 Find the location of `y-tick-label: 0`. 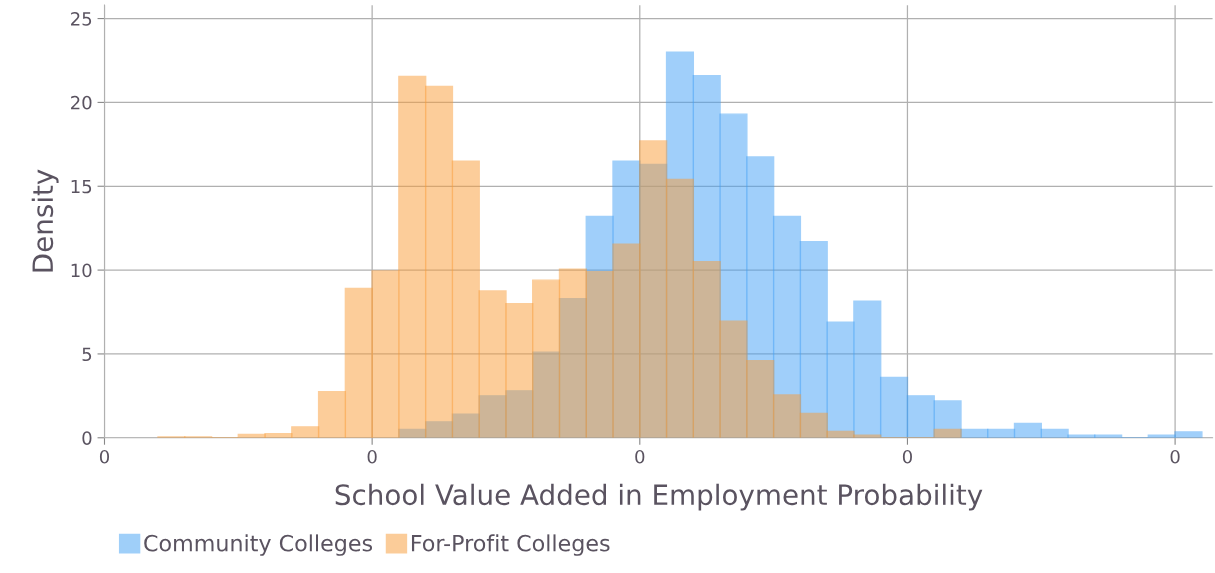

y-tick-label: 0 is located at coordinates (87, 438).